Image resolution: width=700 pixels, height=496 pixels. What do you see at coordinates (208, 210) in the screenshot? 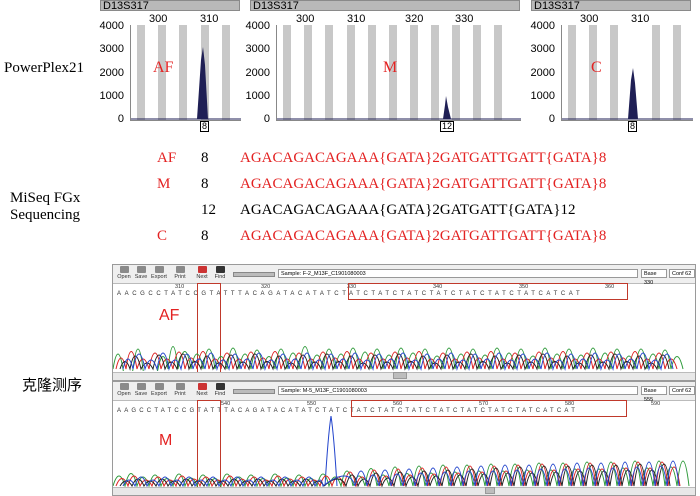
I see `seq-row-count: 12` at bounding box center [208, 210].